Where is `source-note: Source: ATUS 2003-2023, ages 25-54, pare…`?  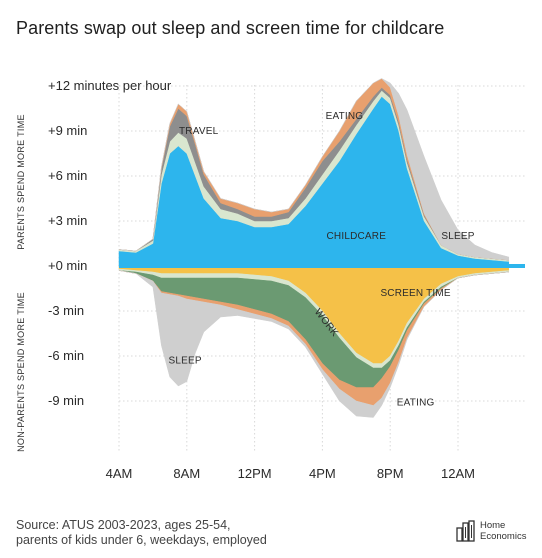 source-note: Source: ATUS 2003-2023, ages 25-54, pare… is located at coordinates (141, 533).